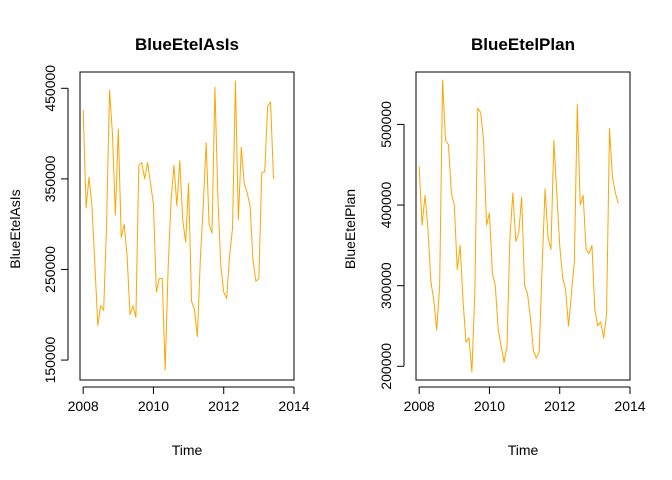  I want to click on y-axis-label: BlueEtelPlan, so click(350, 229).